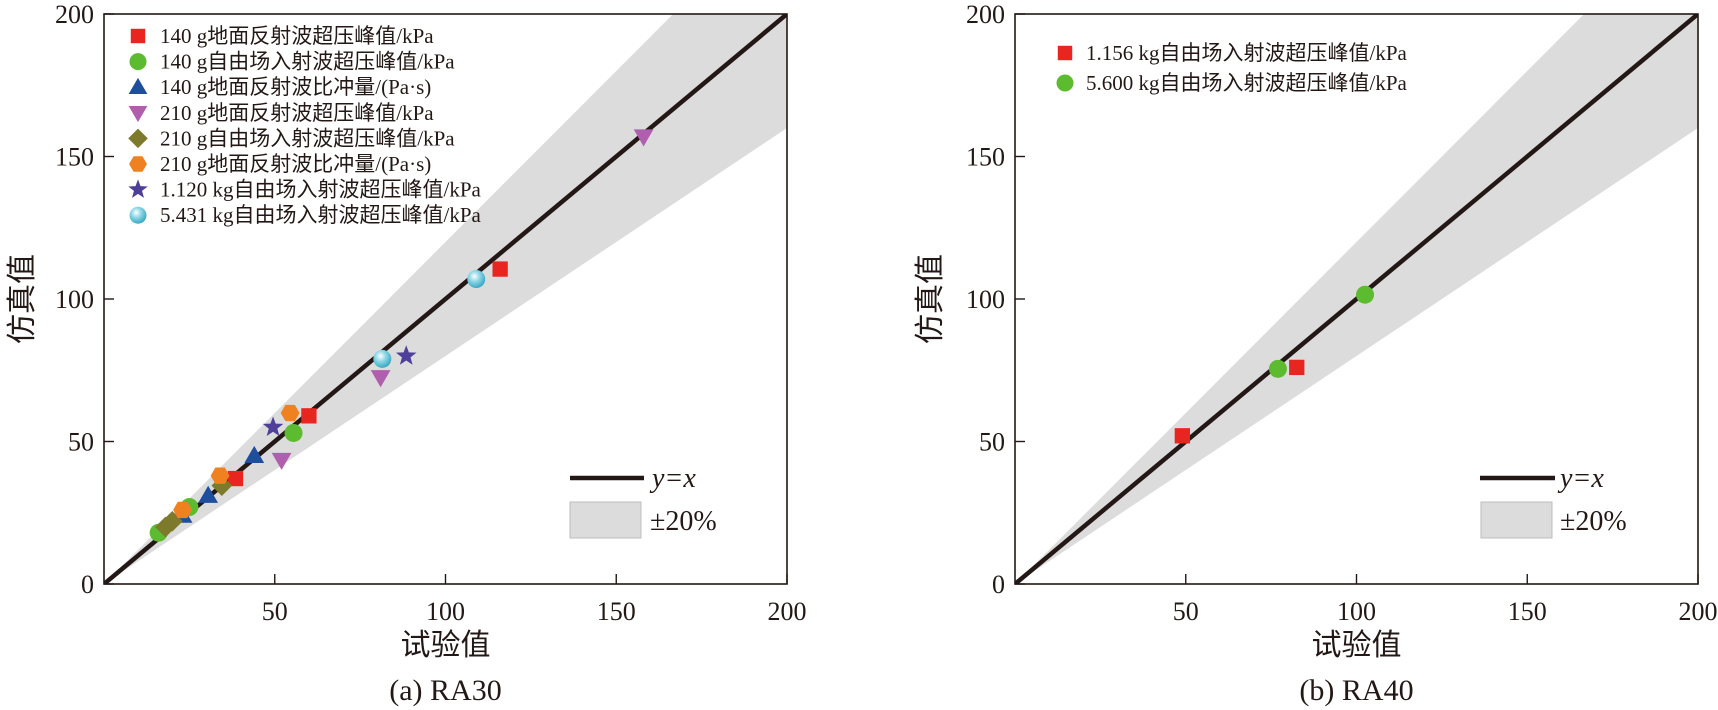 This screenshot has width=1718, height=710. Describe the element at coordinates (138, 114) in the screenshot. I see `legend-marker-triangle-down` at that location.